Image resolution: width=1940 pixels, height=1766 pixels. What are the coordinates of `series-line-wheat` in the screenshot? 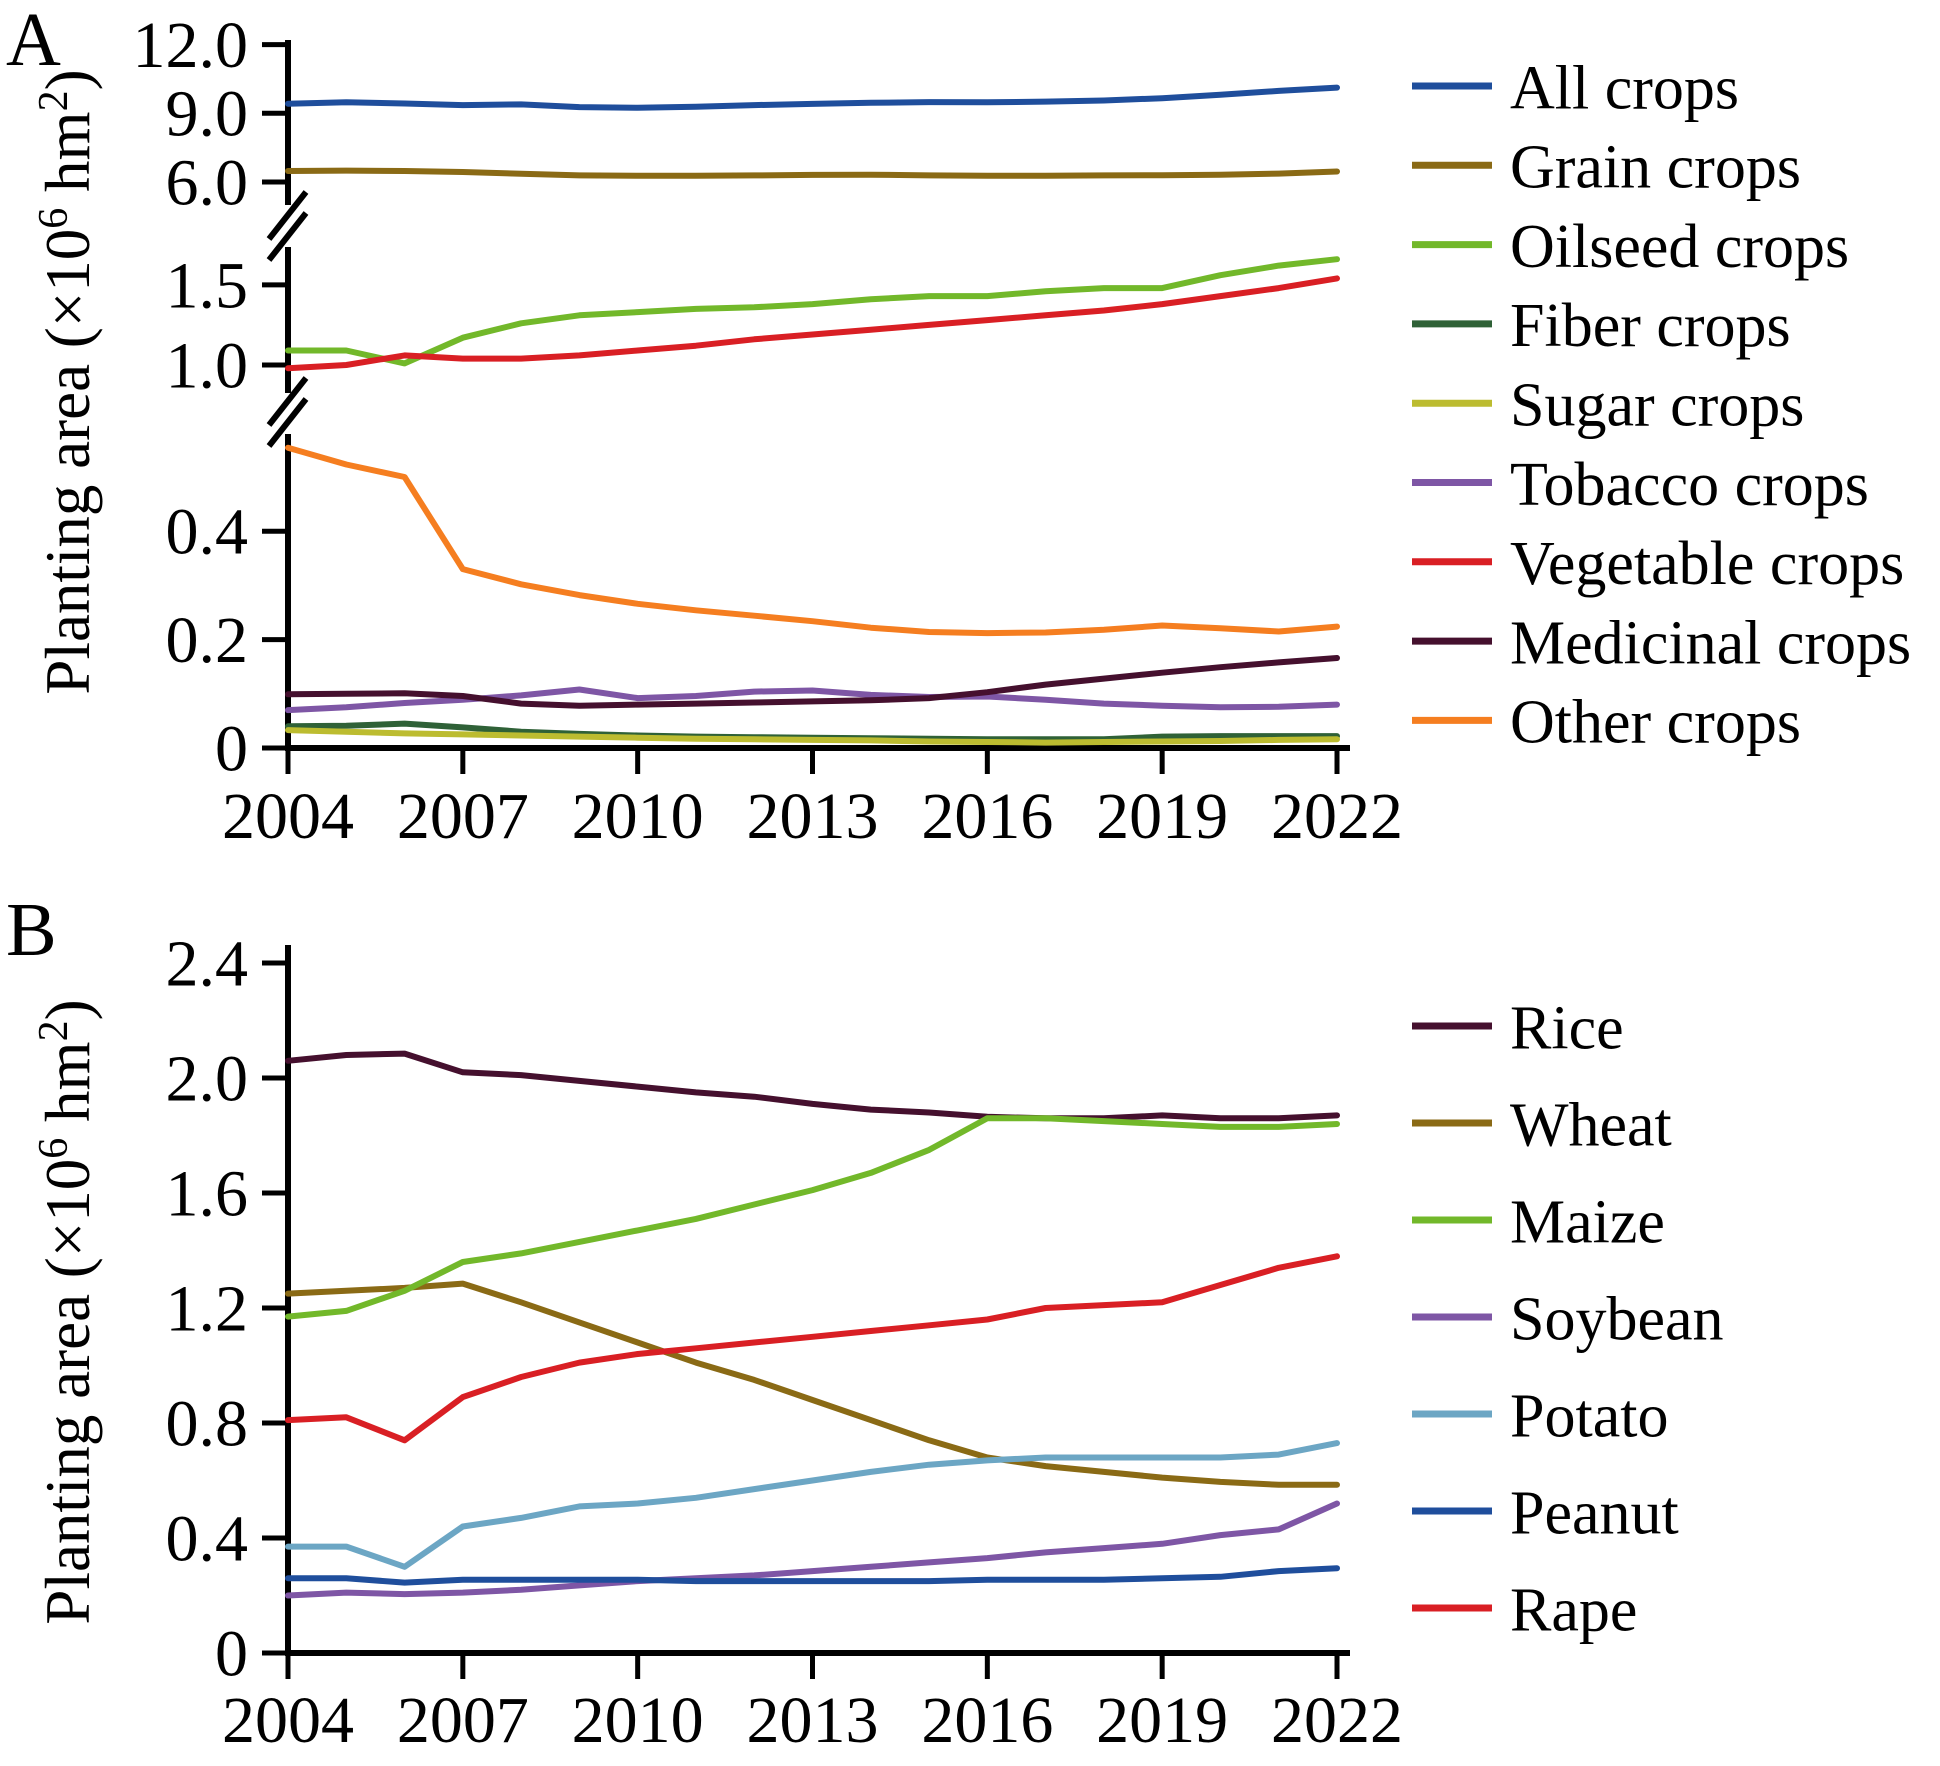 It's located at (812, 1384).